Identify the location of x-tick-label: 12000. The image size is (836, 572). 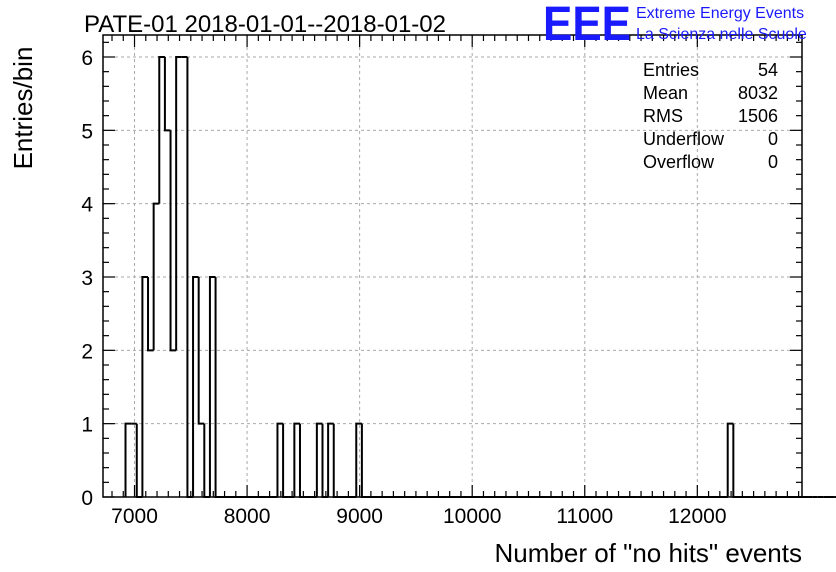
(697, 516).